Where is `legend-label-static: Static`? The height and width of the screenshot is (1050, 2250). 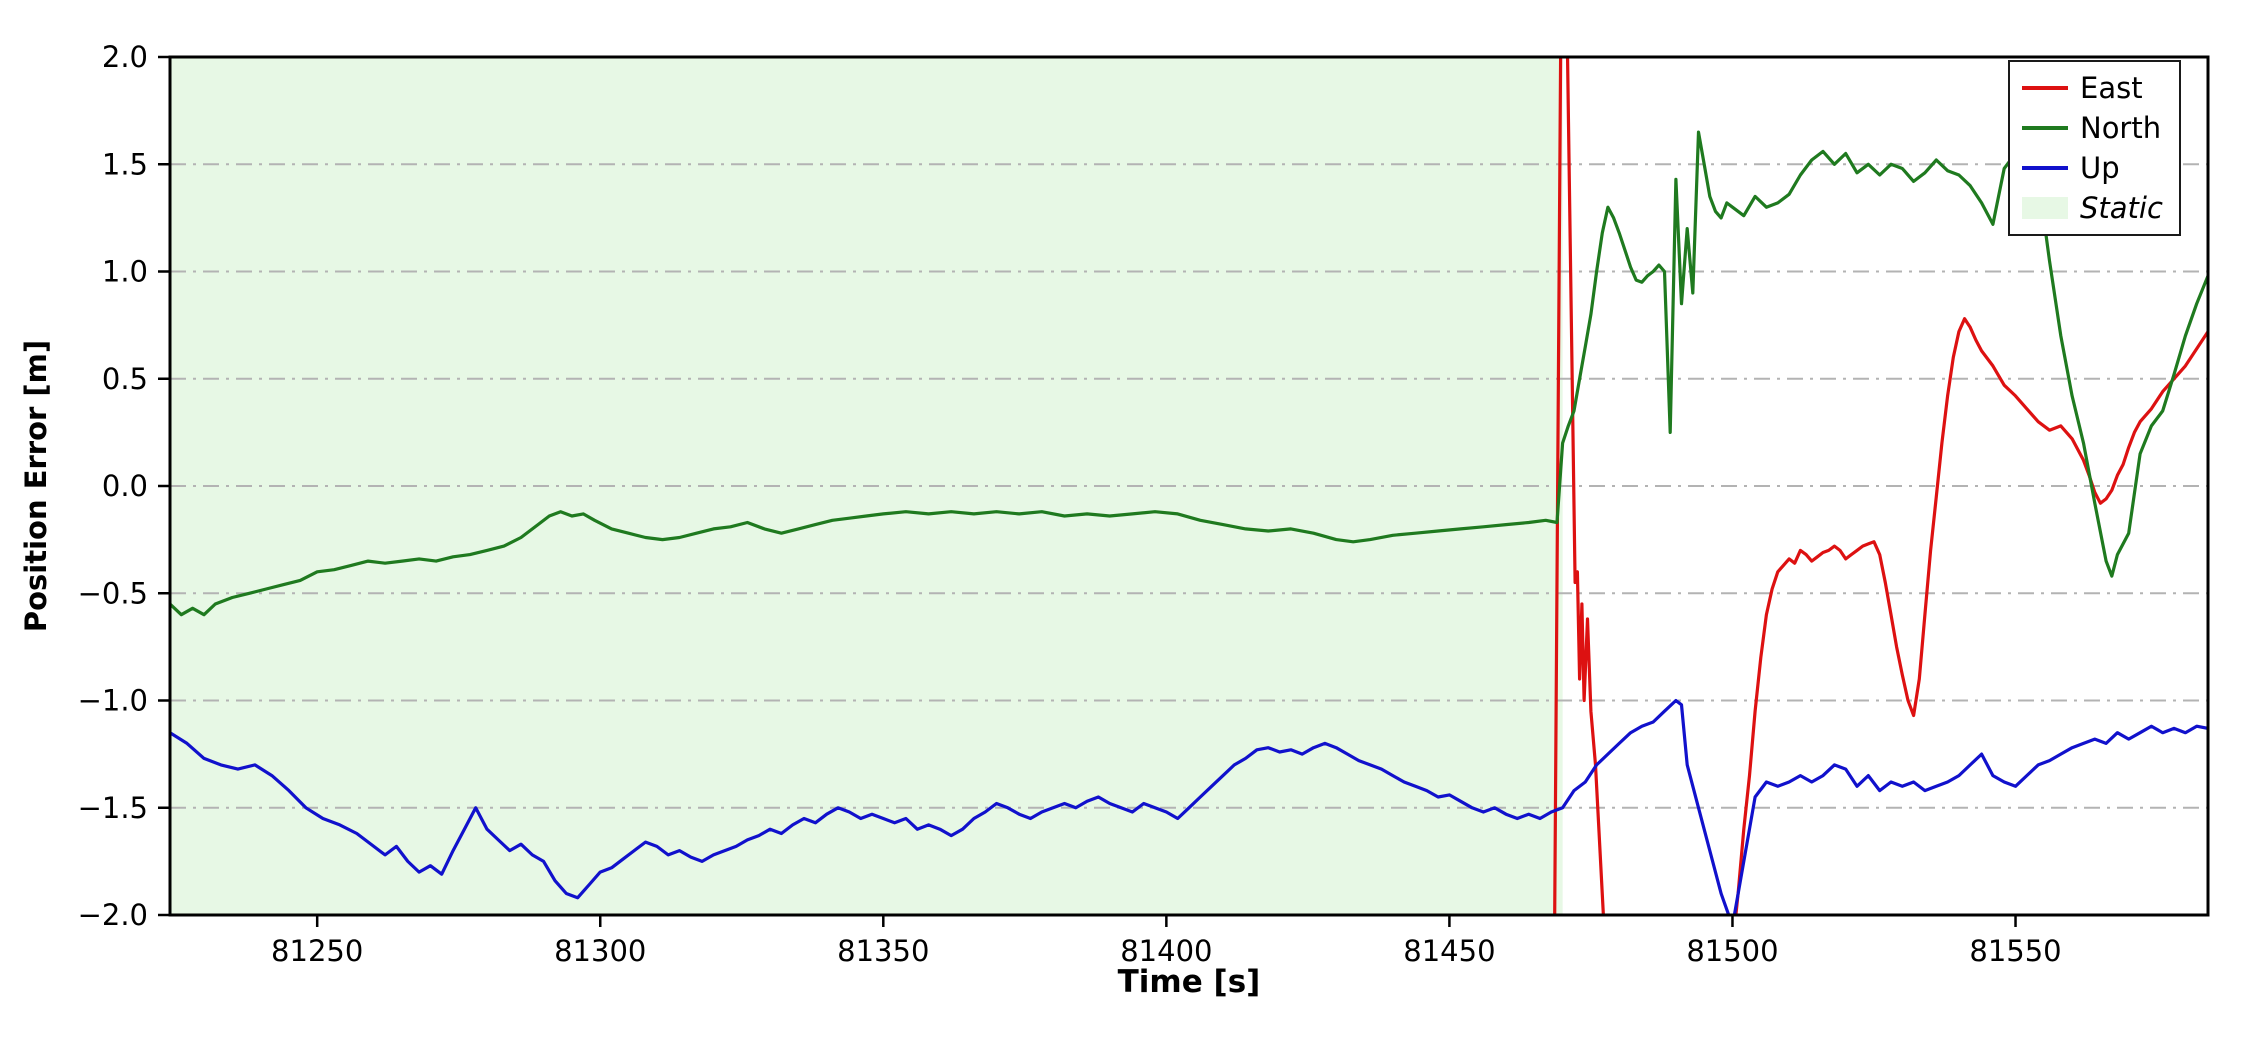 legend-label-static: Static is located at coordinates (2121, 207).